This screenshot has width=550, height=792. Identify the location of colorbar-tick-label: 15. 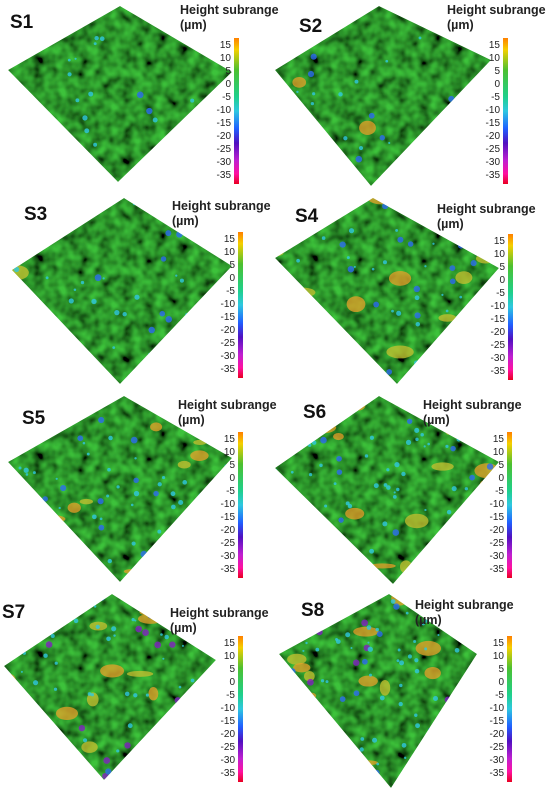
(229, 439).